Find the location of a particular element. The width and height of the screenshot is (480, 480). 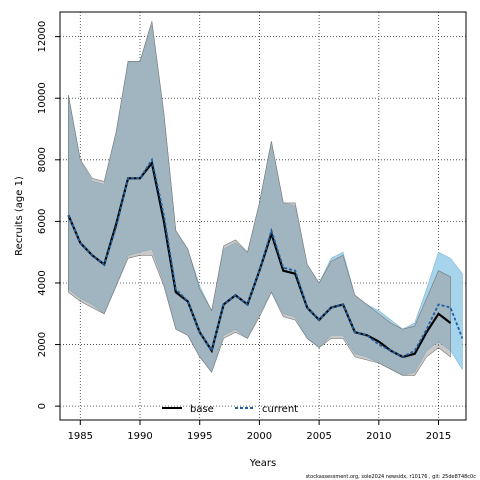

y-tick-label-8000: 8000 is located at coordinates (42, 159).